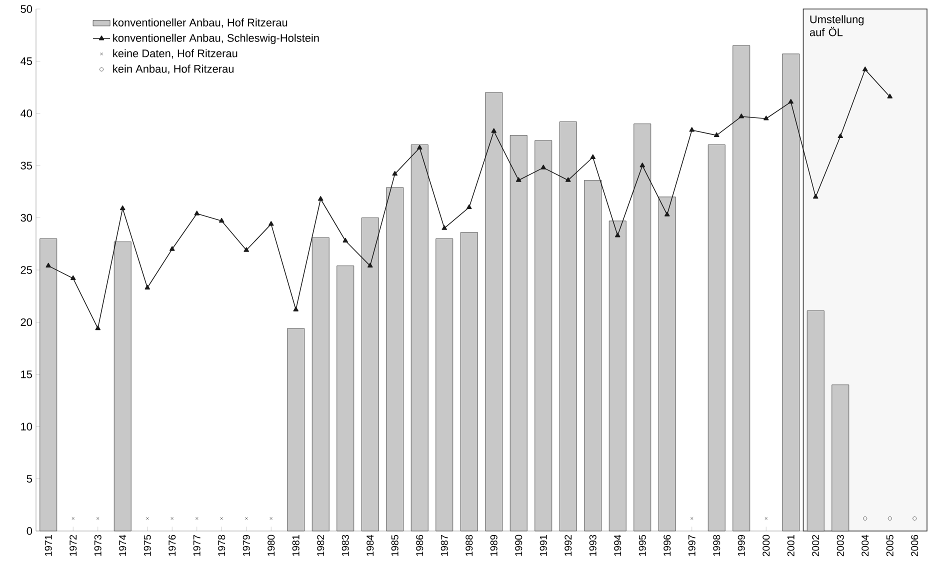 The image size is (931, 579). What do you see at coordinates (173, 69) in the screenshot?
I see `legend-label: kein Anbau, Hof Ritzerau` at bounding box center [173, 69].